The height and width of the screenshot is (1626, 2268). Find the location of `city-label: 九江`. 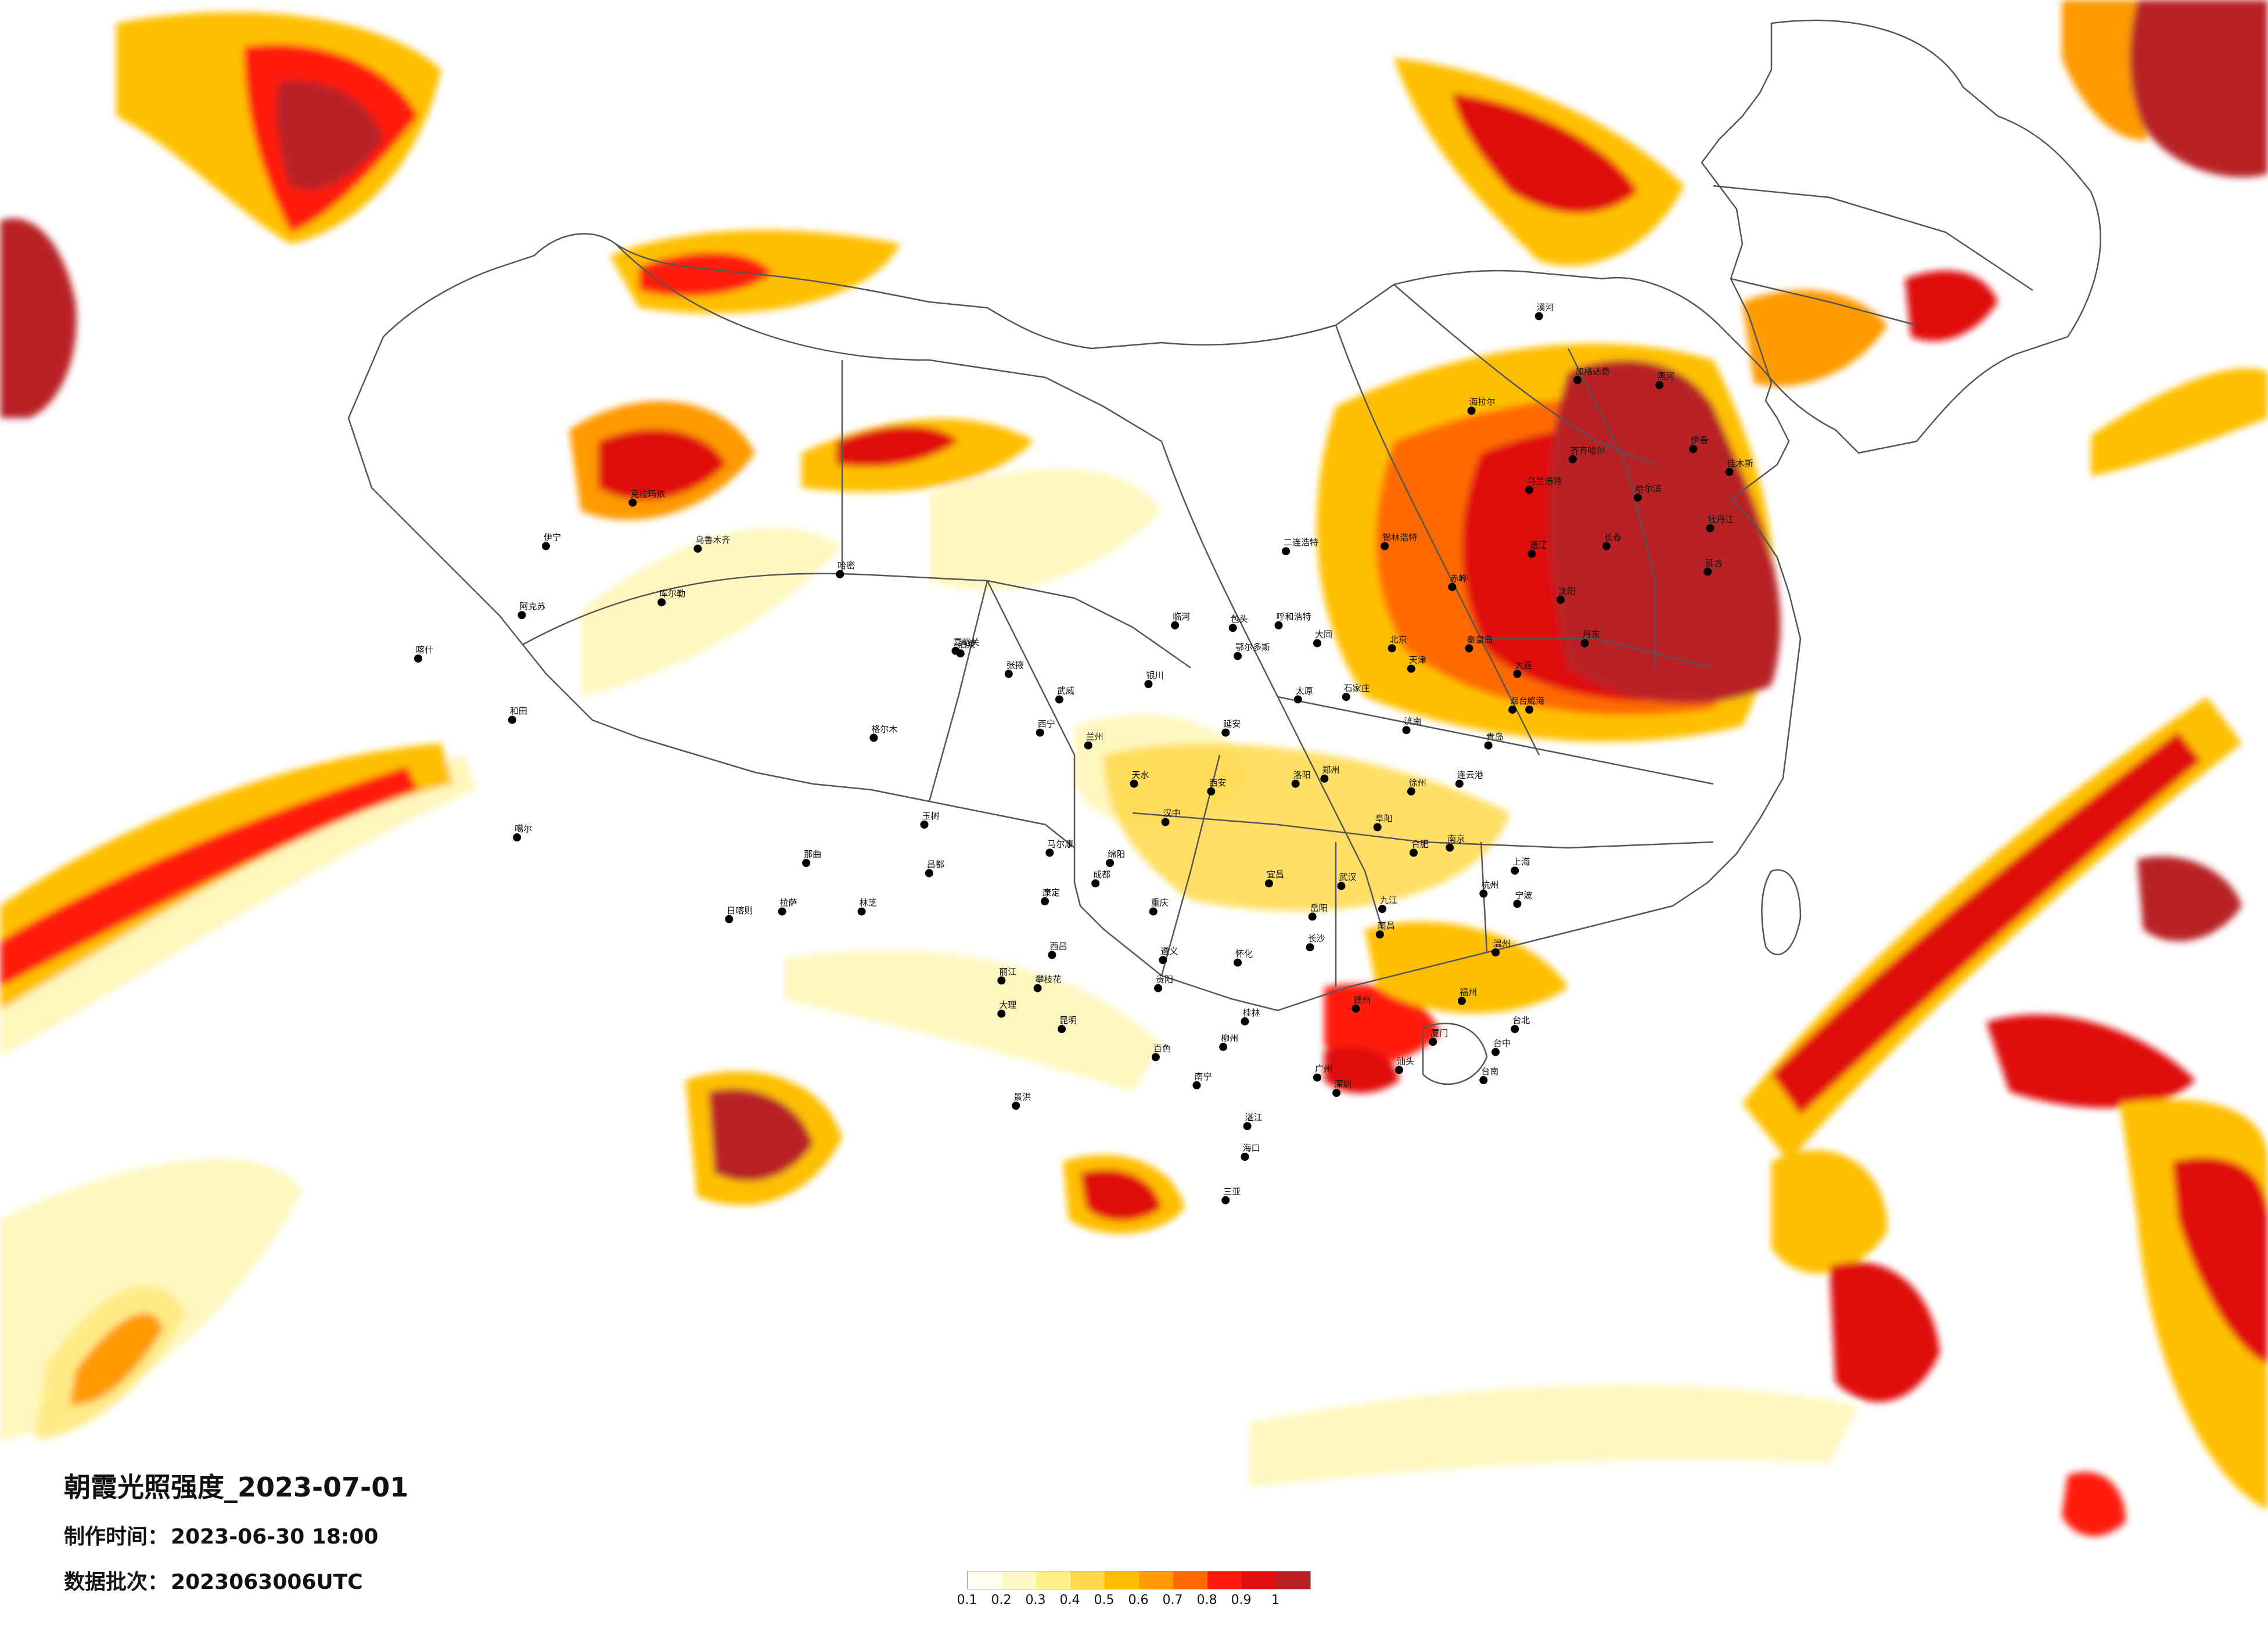

city-label: 九江 is located at coordinates (1388, 900).